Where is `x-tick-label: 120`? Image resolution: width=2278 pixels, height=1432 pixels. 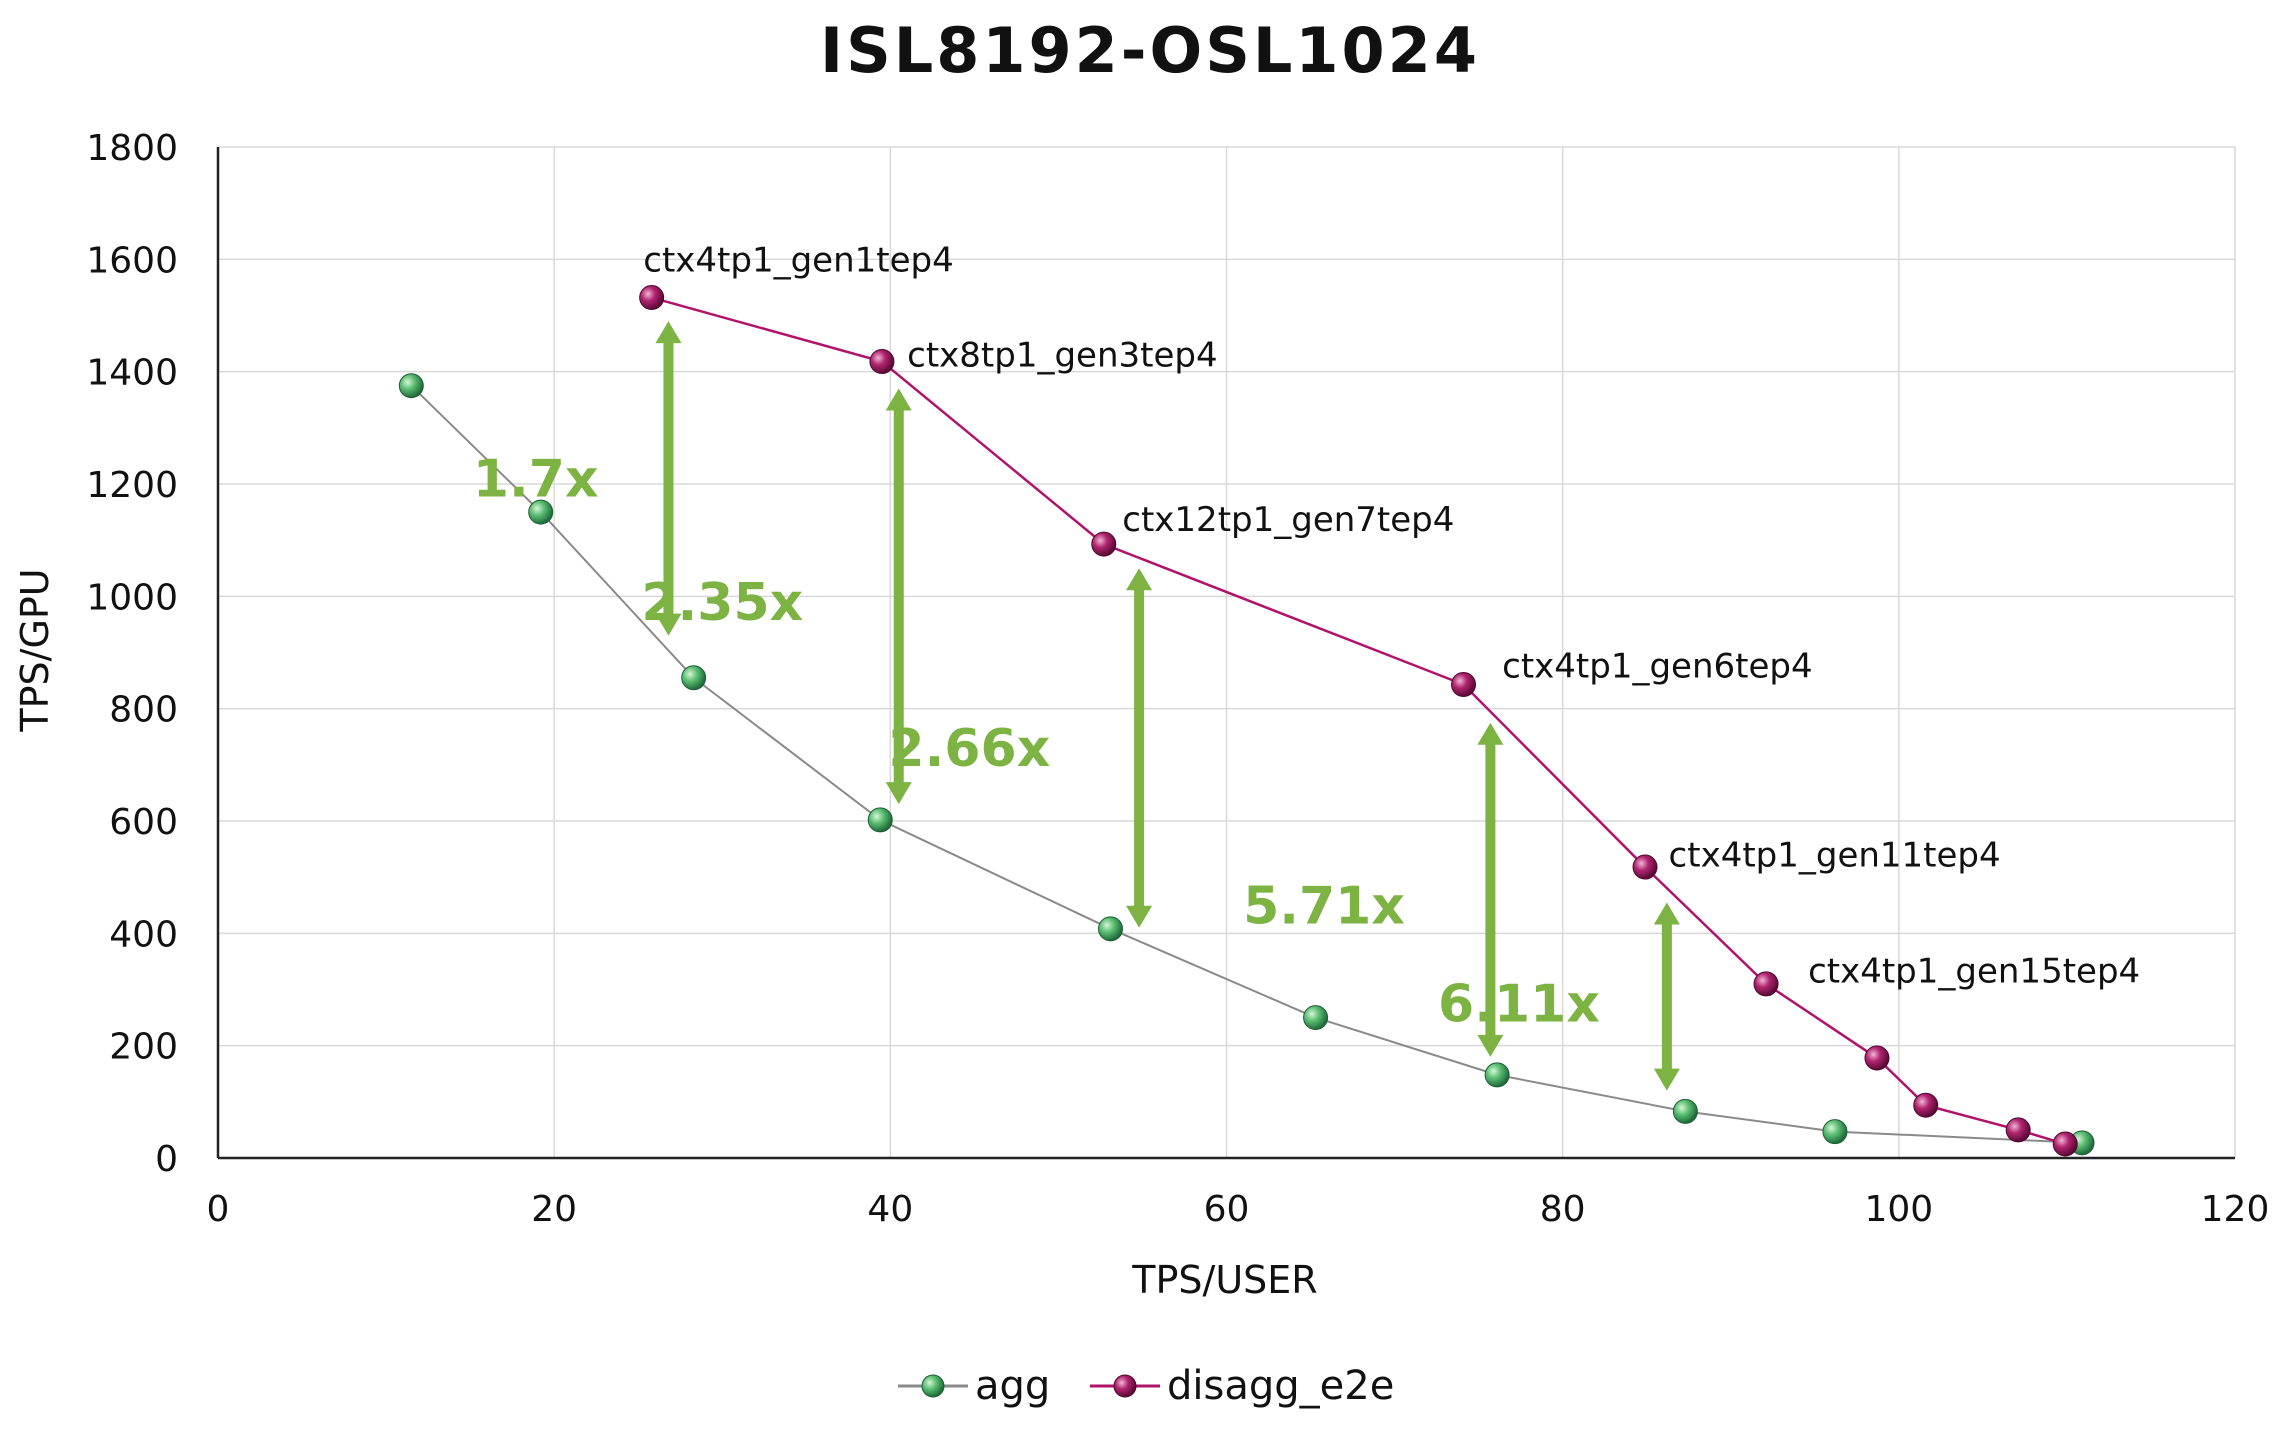
x-tick-label: 120 is located at coordinates (2235, 1209).